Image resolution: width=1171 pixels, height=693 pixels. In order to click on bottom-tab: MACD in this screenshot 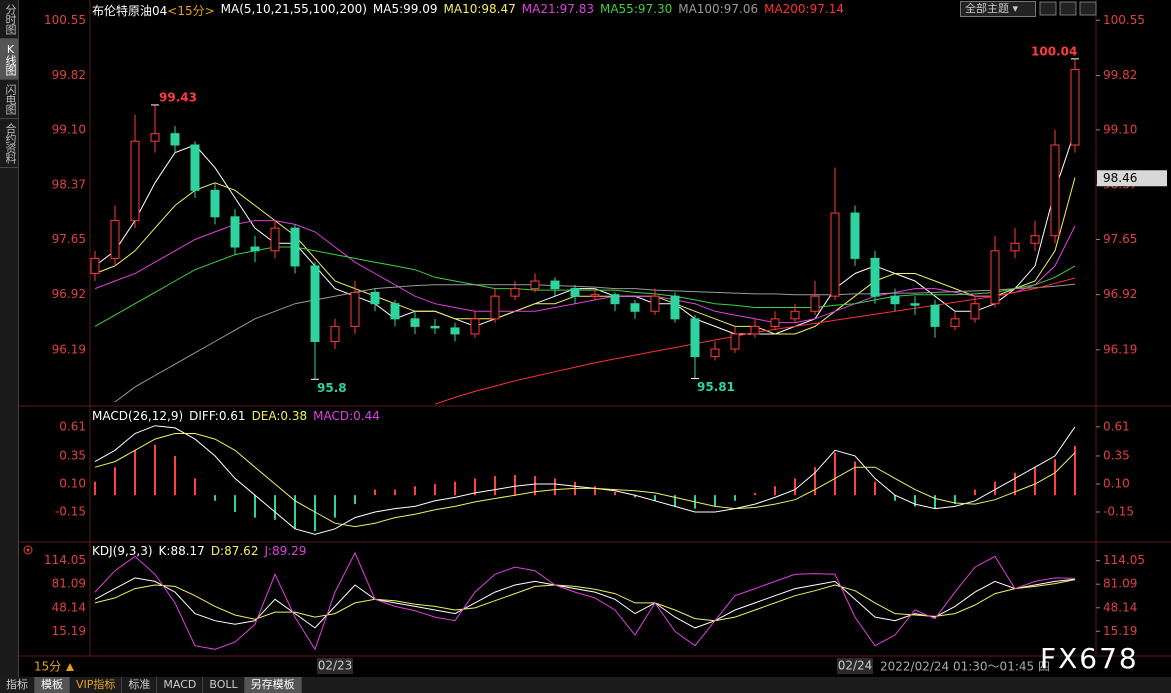, I will do `click(180, 685)`.